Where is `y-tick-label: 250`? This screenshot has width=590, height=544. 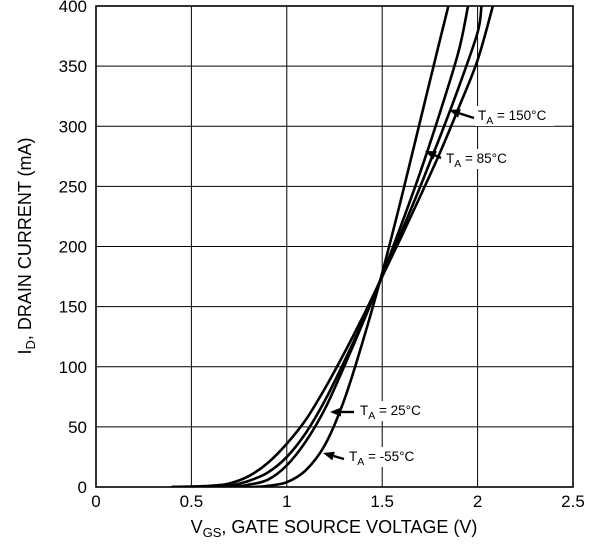
y-tick-label: 250 is located at coordinates (73, 186).